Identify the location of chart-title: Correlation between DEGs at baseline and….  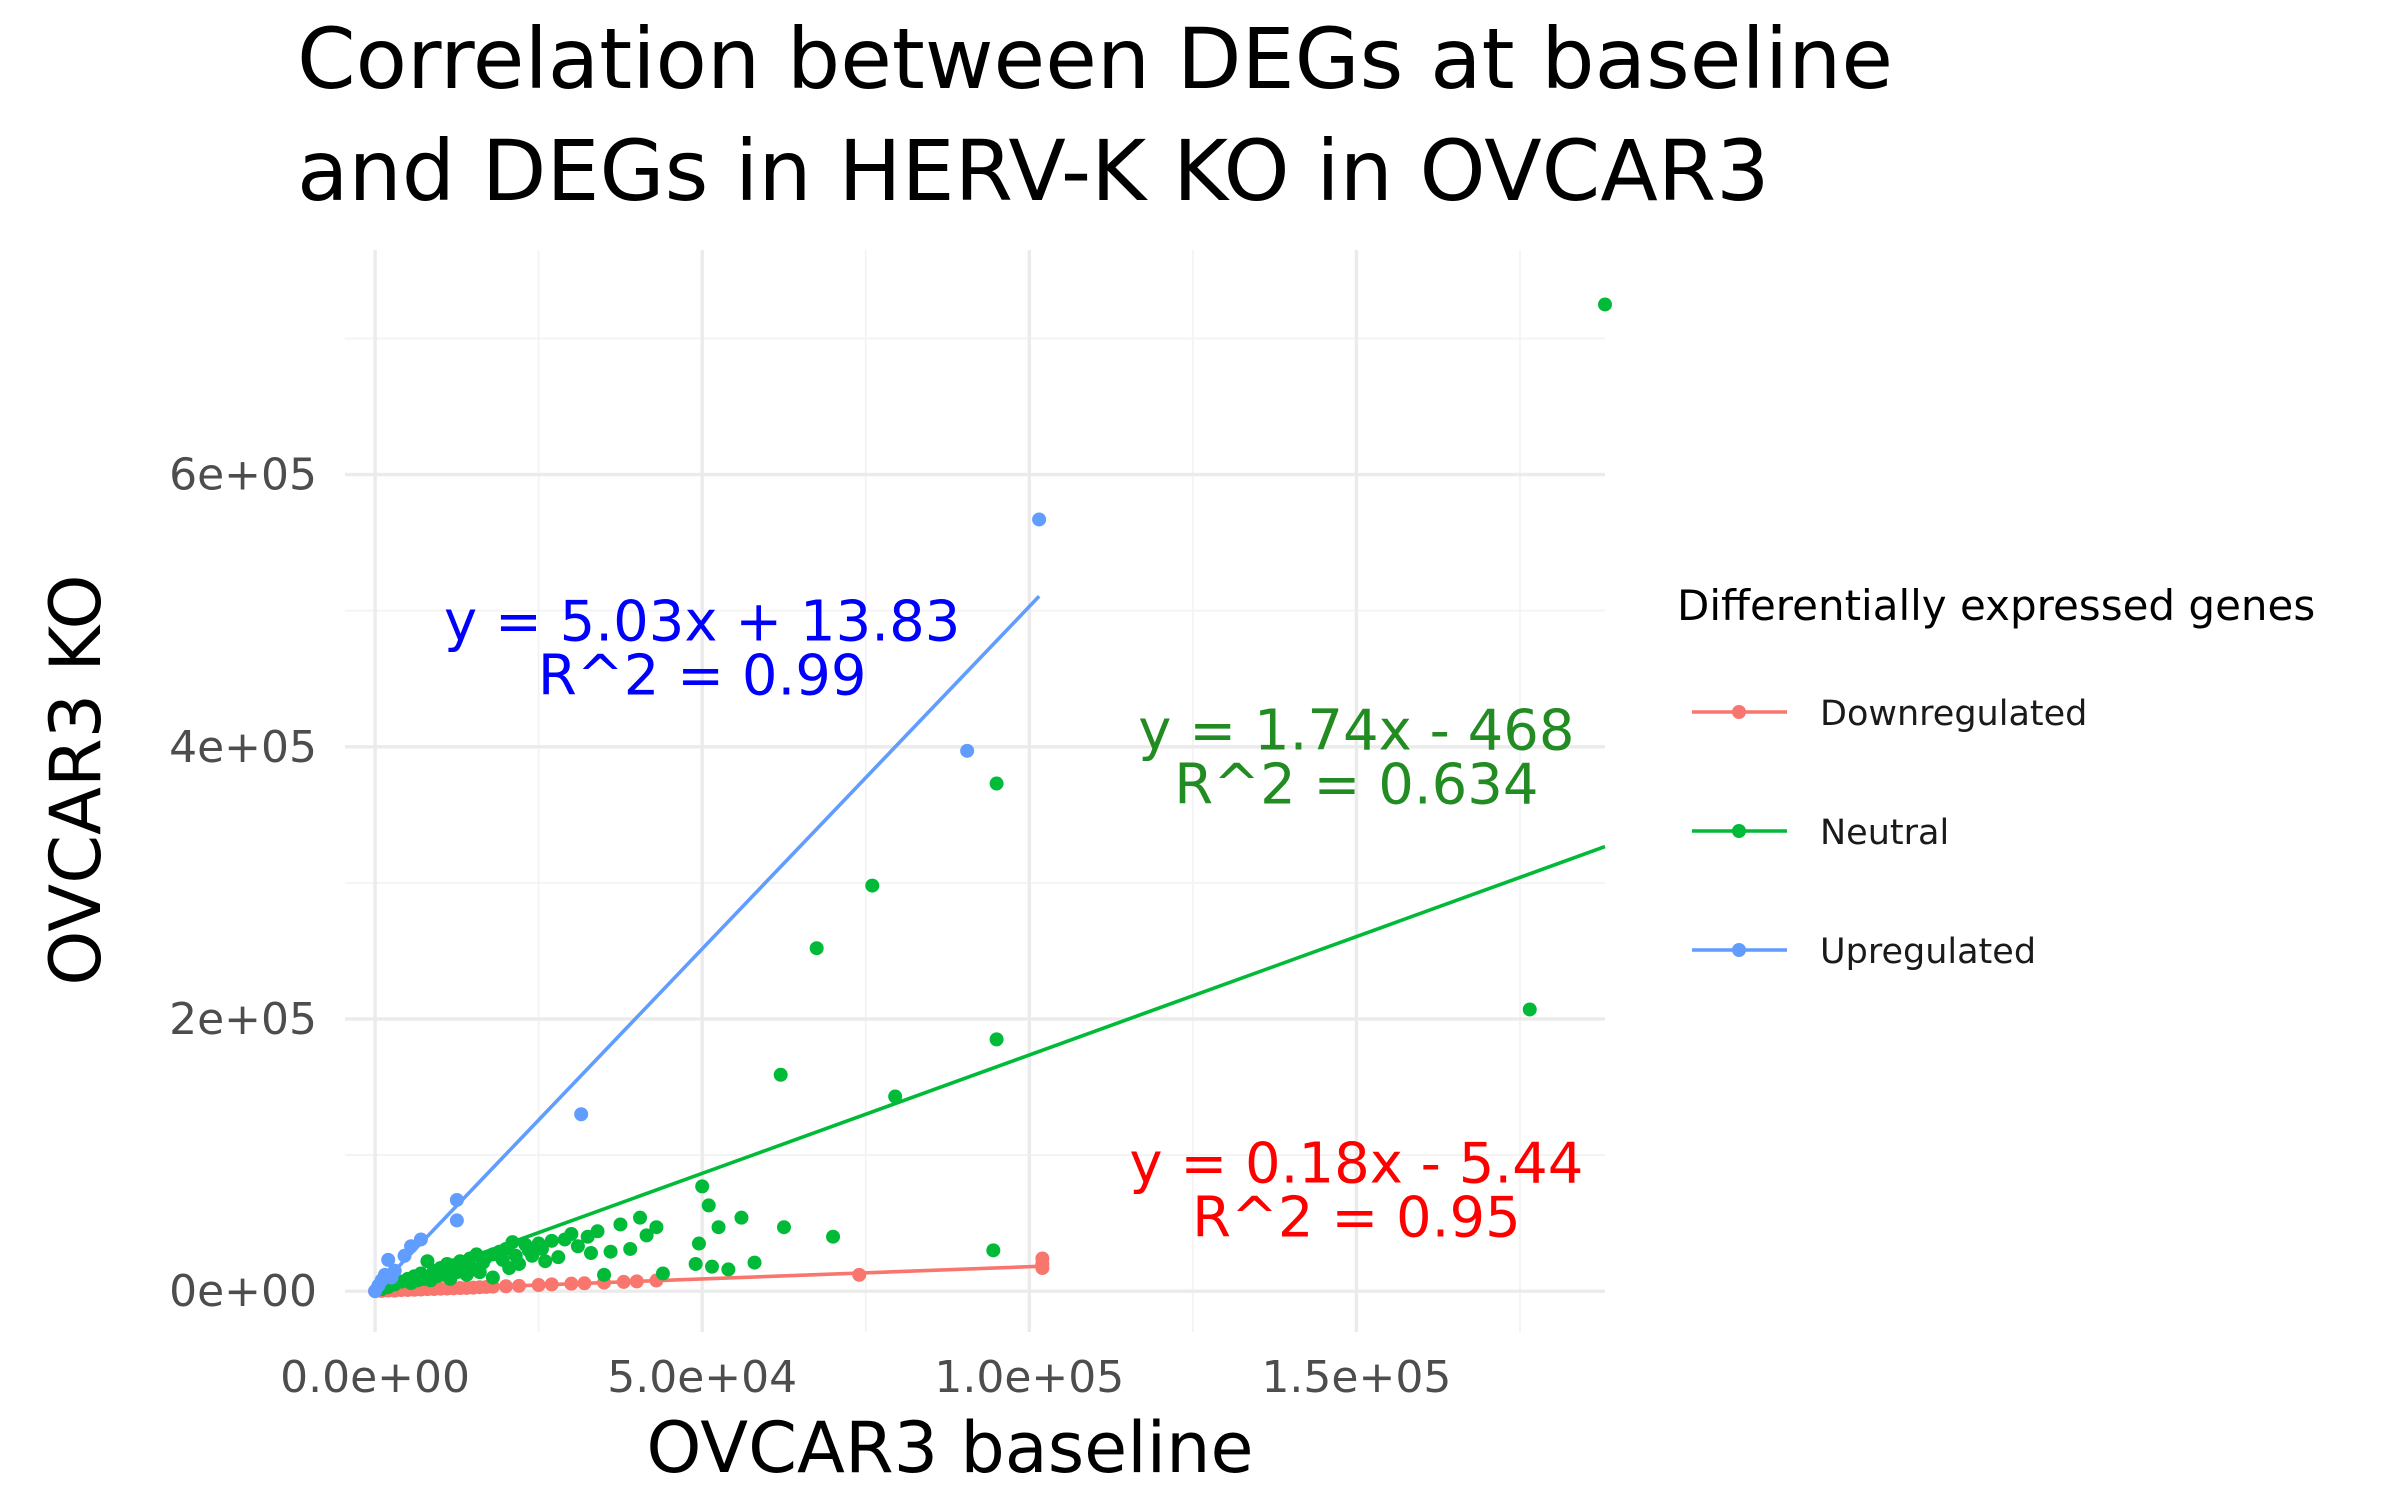
(1095, 115).